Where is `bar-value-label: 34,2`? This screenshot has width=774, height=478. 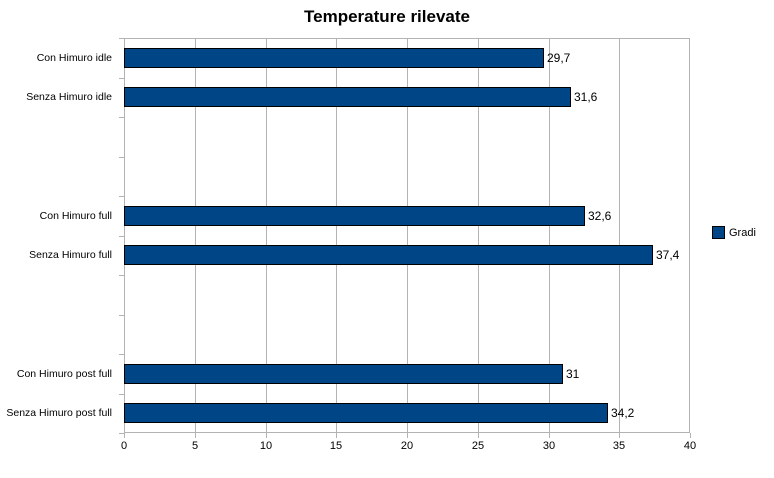
bar-value-label: 34,2 is located at coordinates (623, 413).